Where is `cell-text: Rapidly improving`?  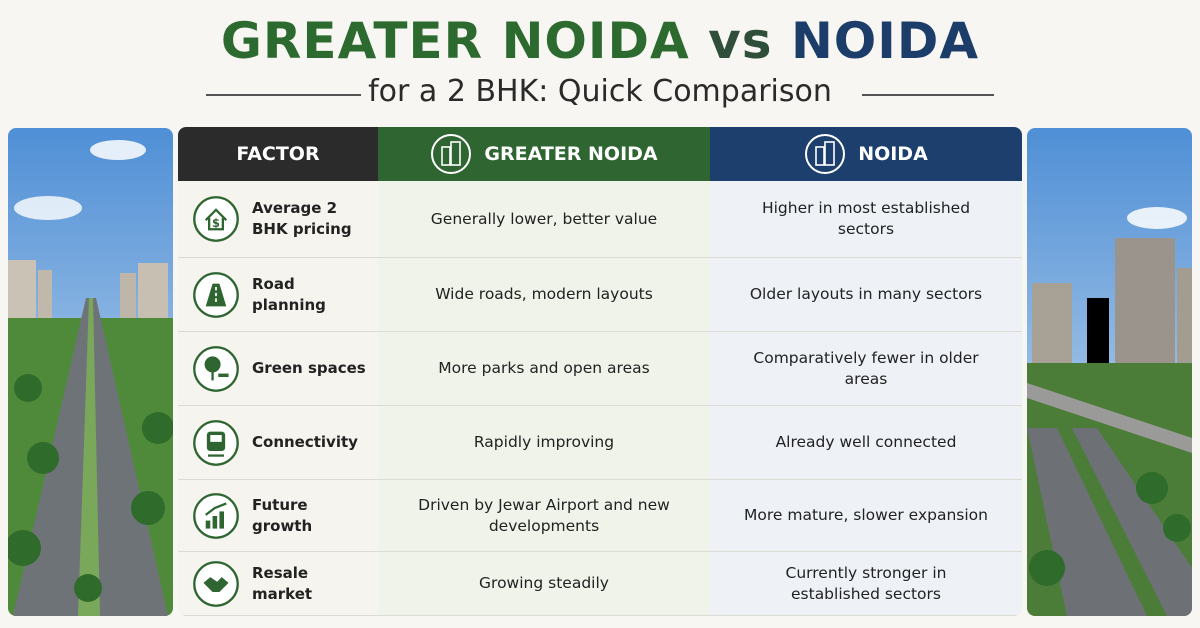 cell-text: Rapidly improving is located at coordinates (544, 442).